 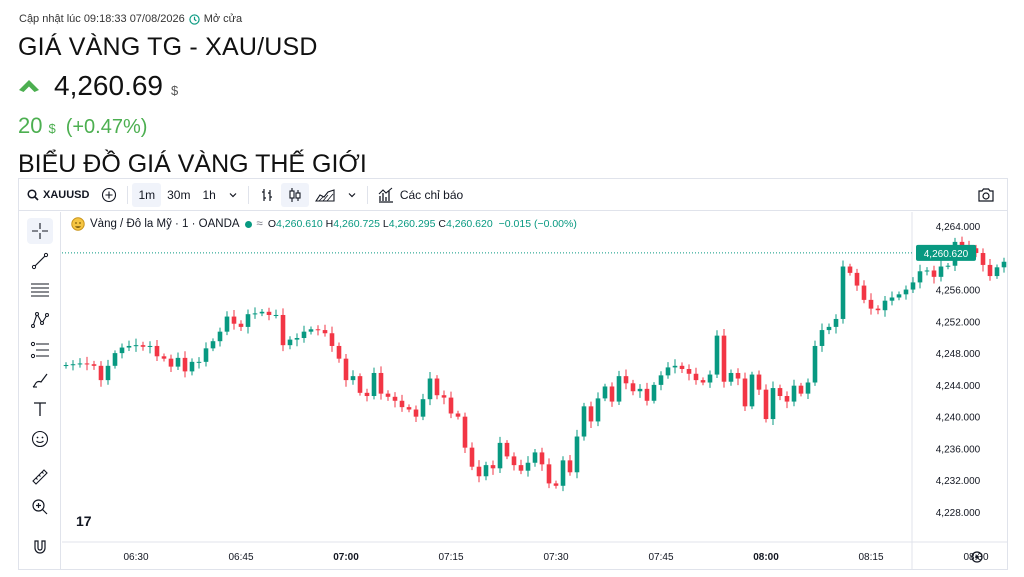 What do you see at coordinates (57, 195) in the screenshot?
I see `symbol-search: XAUUSD` at bounding box center [57, 195].